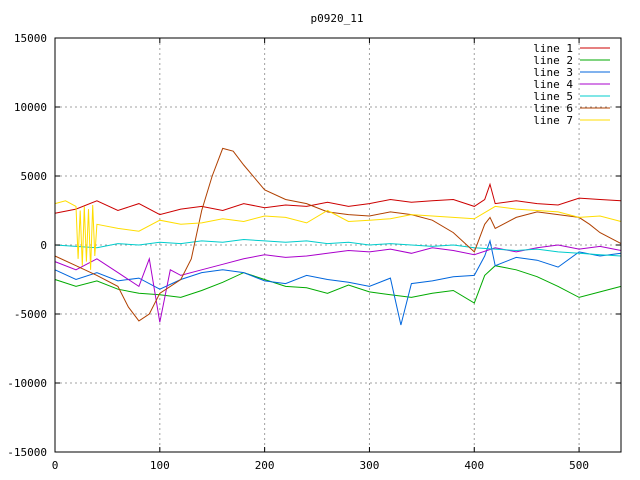  What do you see at coordinates (337, 18) in the screenshot?
I see `chart-title: p0920_11` at bounding box center [337, 18].